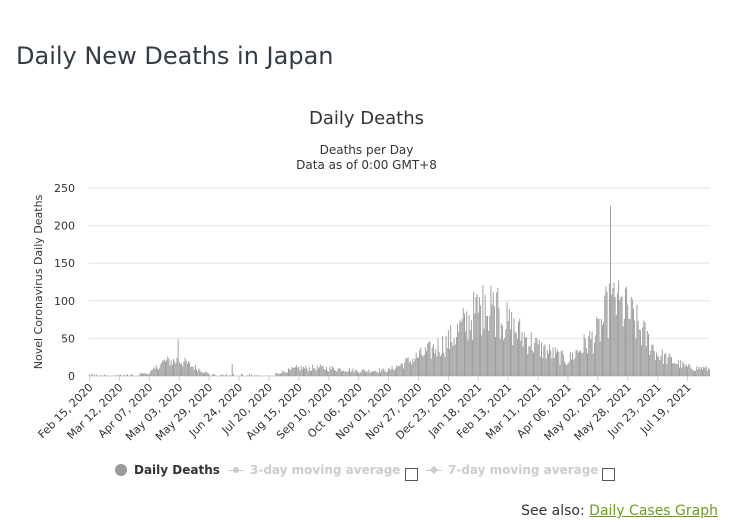  What do you see at coordinates (314, 470) in the screenshot?
I see `legend-item-3-day-average: 3-day moving average` at bounding box center [314, 470].